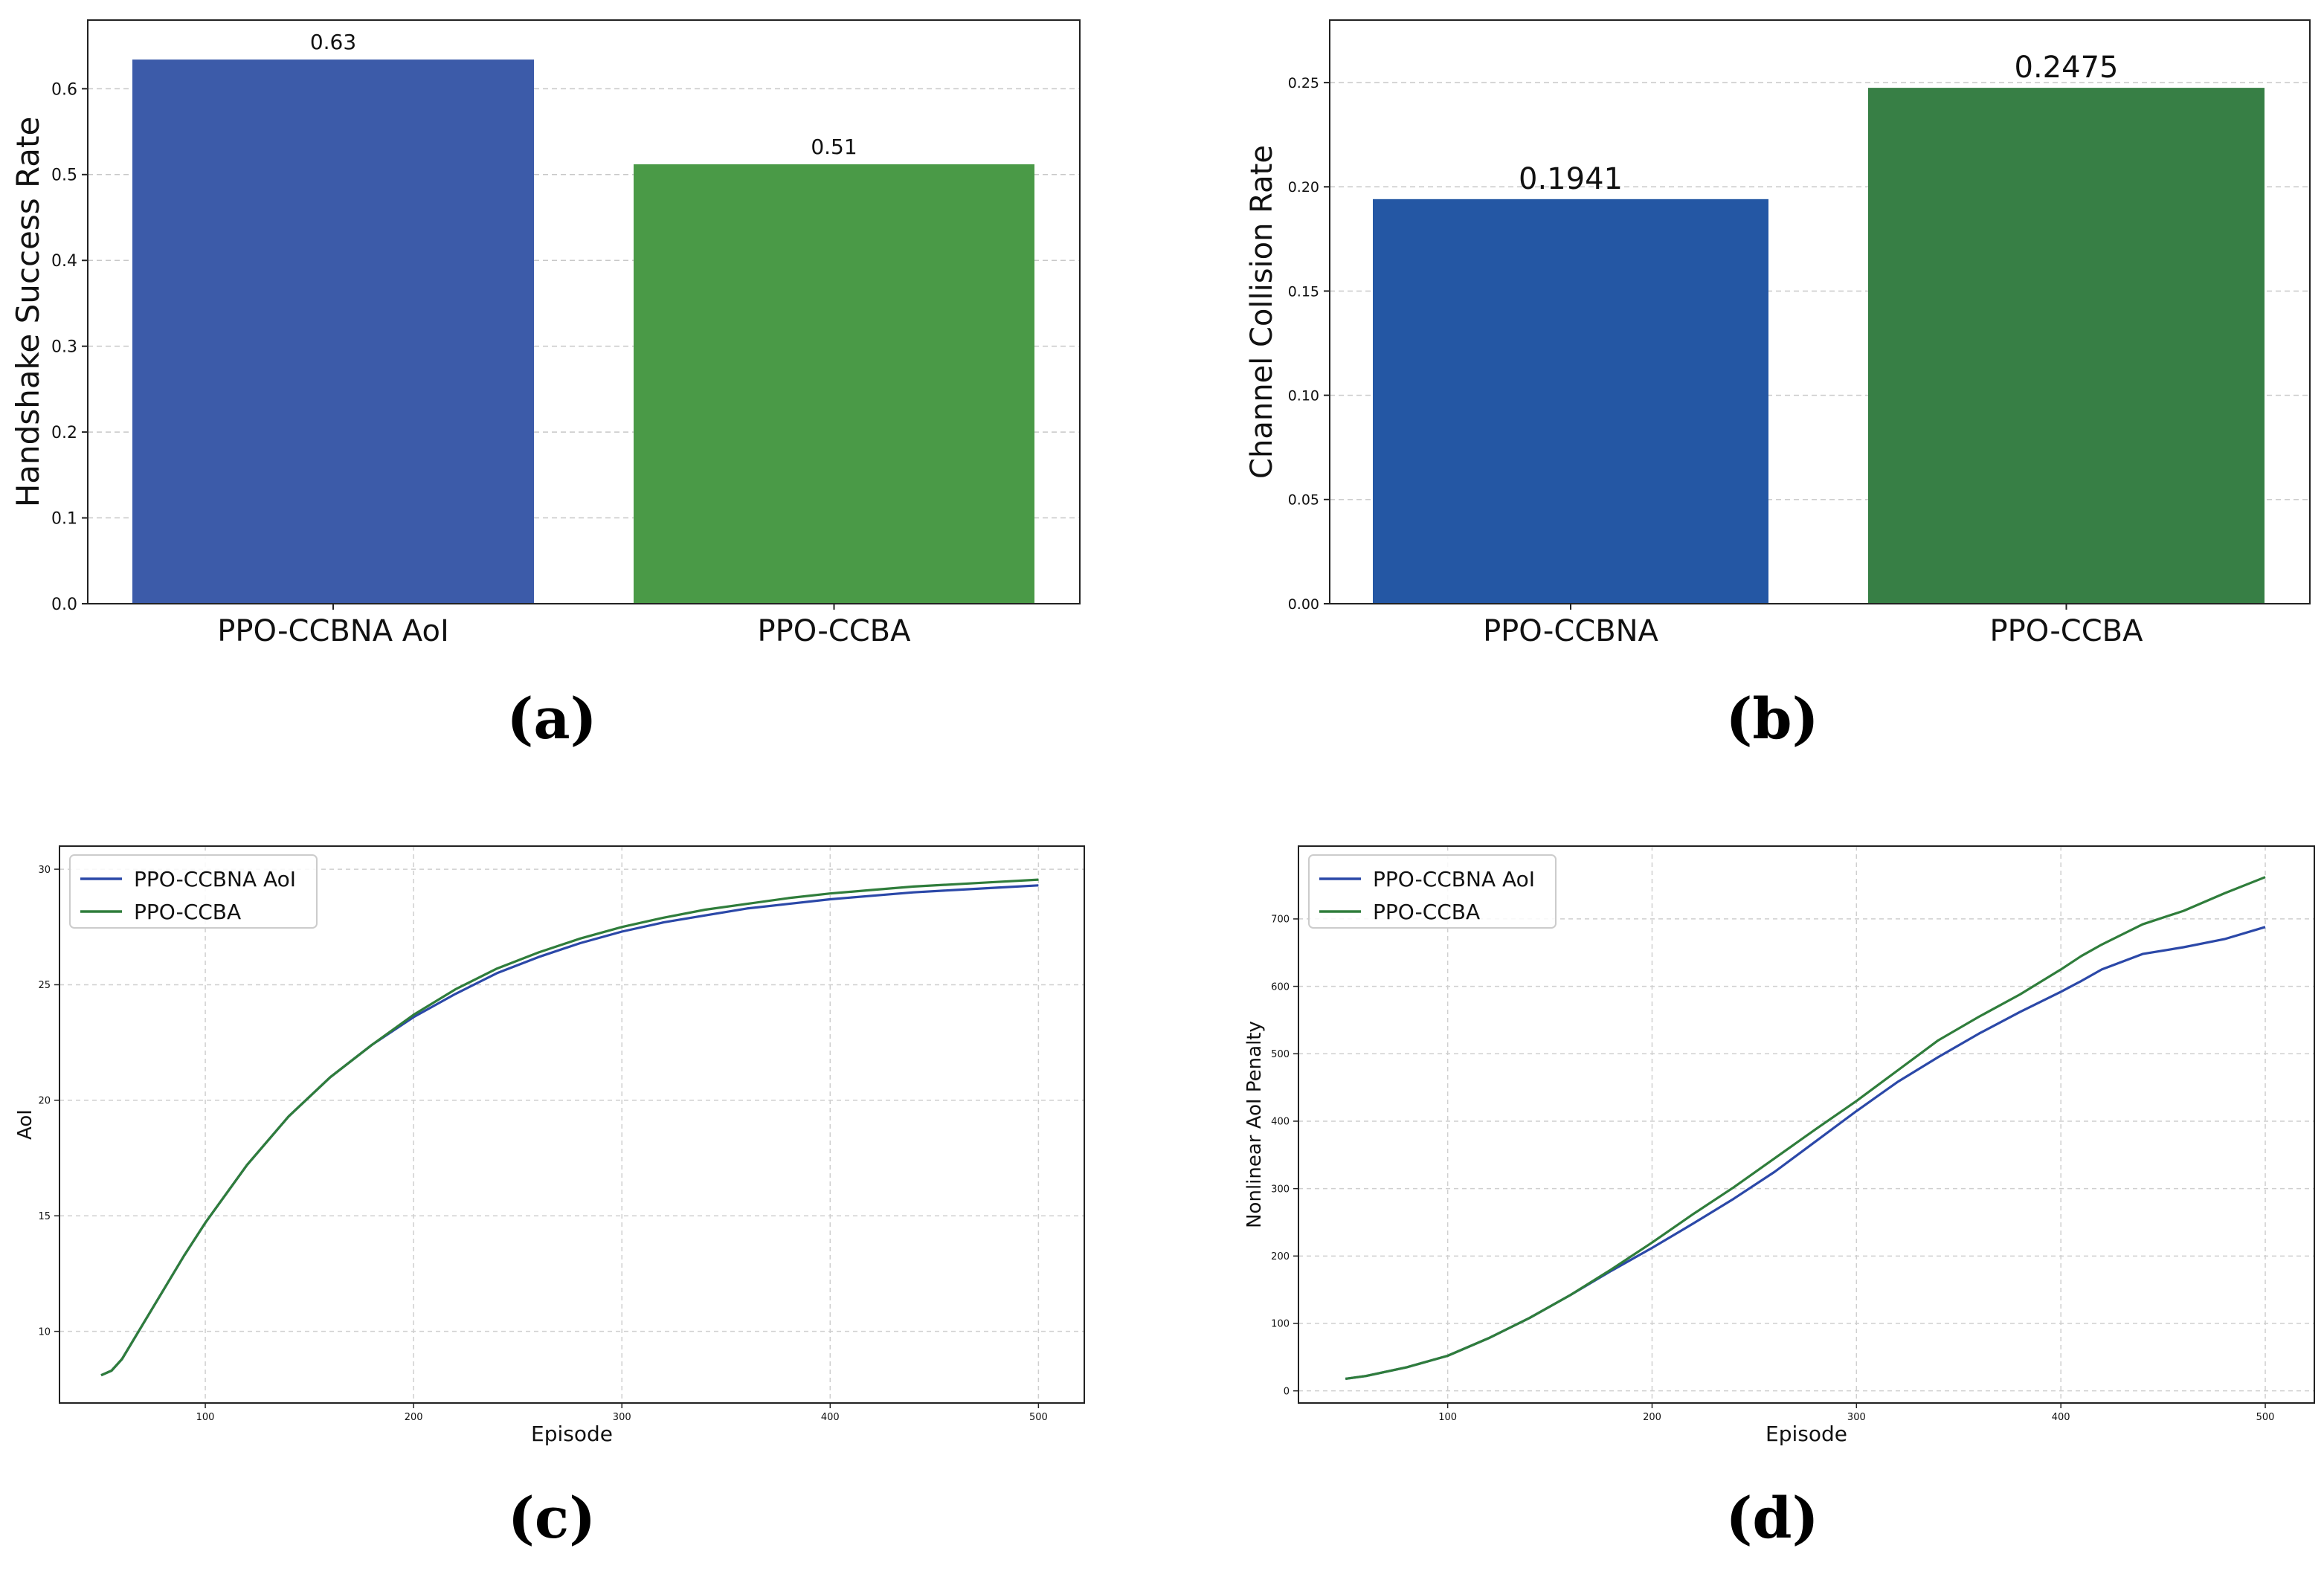 The width and height of the screenshot is (2324, 1574). What do you see at coordinates (1280, 987) in the screenshot?
I see `y-tick-label: 600` at bounding box center [1280, 987].